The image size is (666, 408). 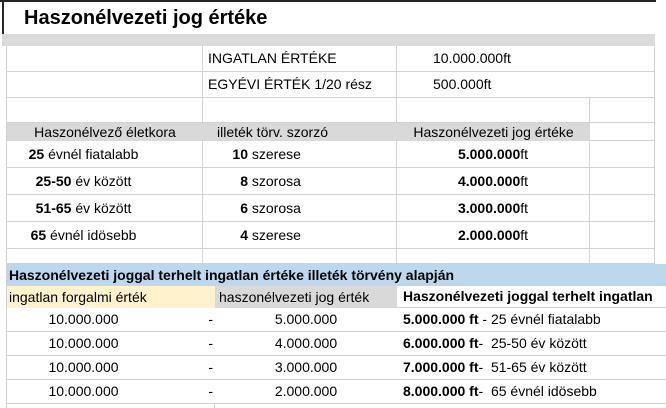 I want to click on multiplier-rest: szerese, so click(x=274, y=153).